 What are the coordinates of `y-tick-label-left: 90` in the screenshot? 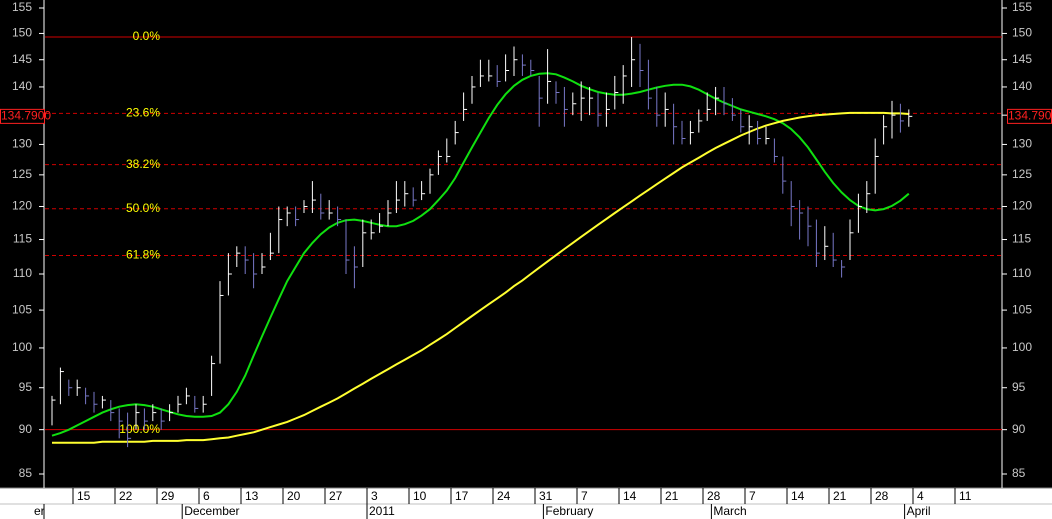 It's located at (26, 429).